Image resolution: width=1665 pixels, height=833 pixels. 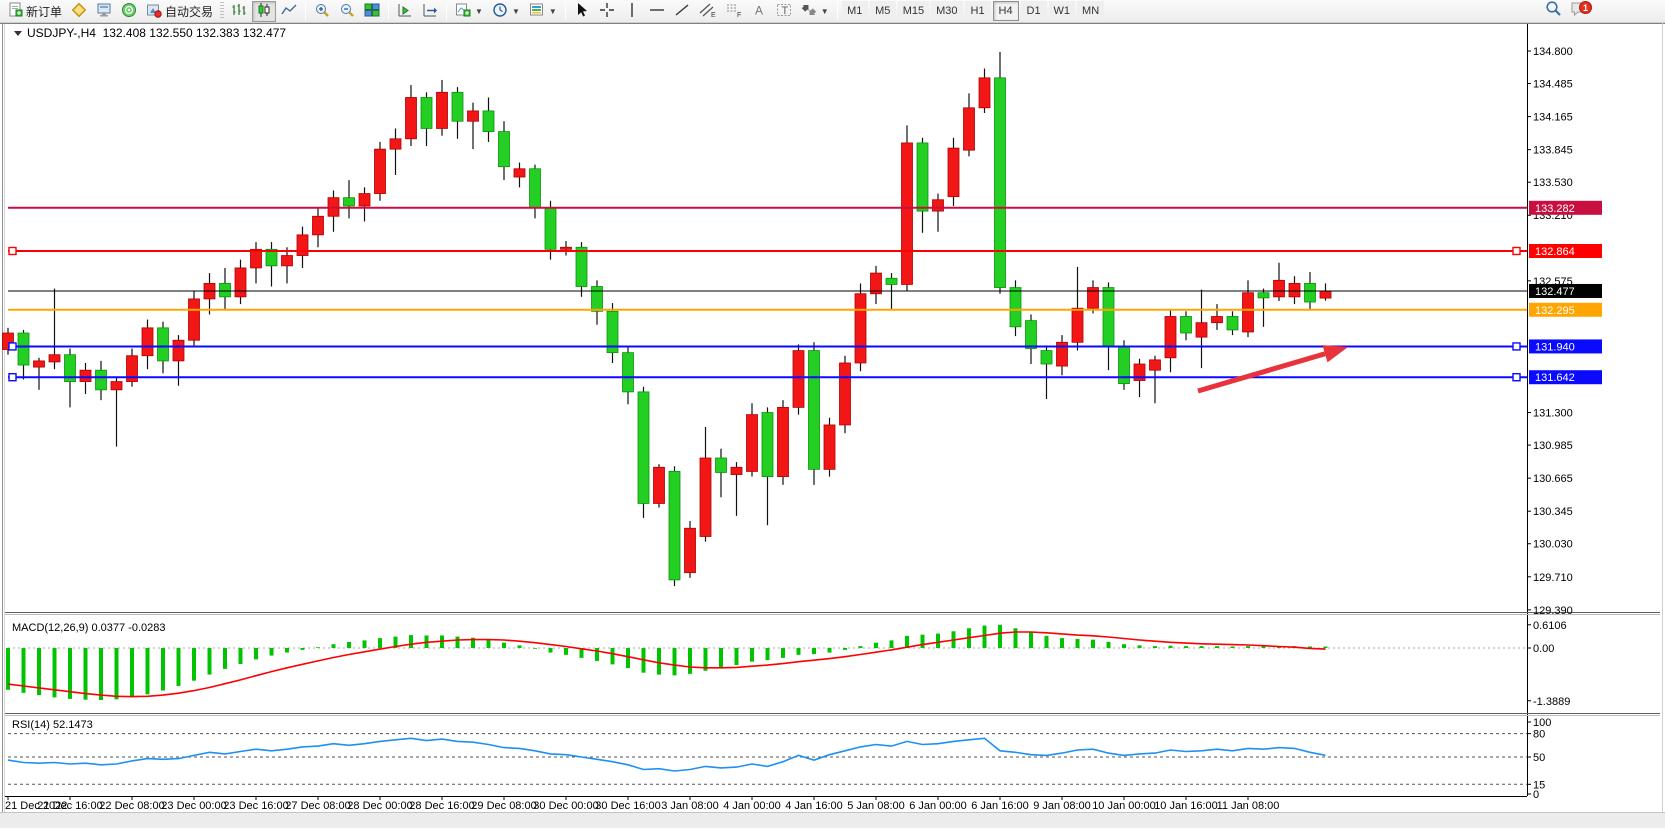 I want to click on trendline-icon, so click(x=682, y=11).